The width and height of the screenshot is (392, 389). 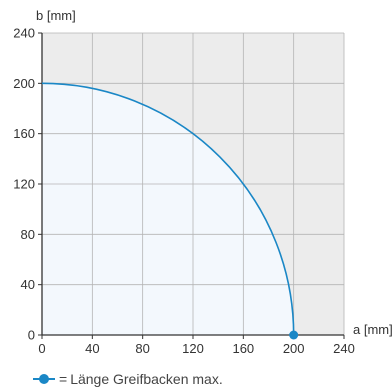 I want to click on y-tick-label: 200, so click(x=24, y=83).